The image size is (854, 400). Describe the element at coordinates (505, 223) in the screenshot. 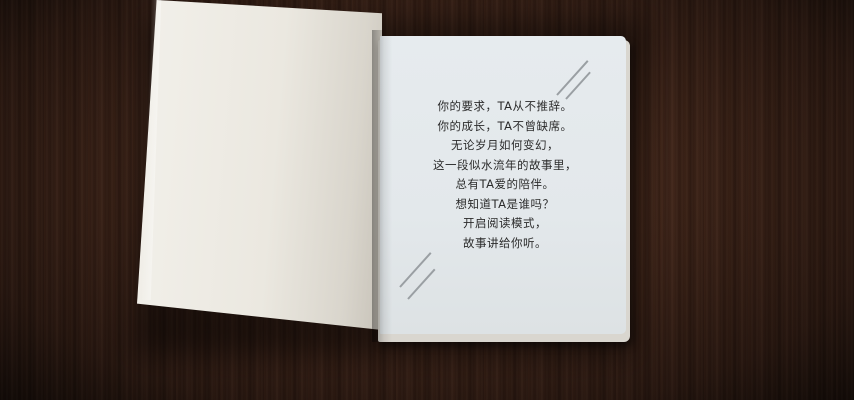

I see `poem-line: 开启阅读模式，` at that location.